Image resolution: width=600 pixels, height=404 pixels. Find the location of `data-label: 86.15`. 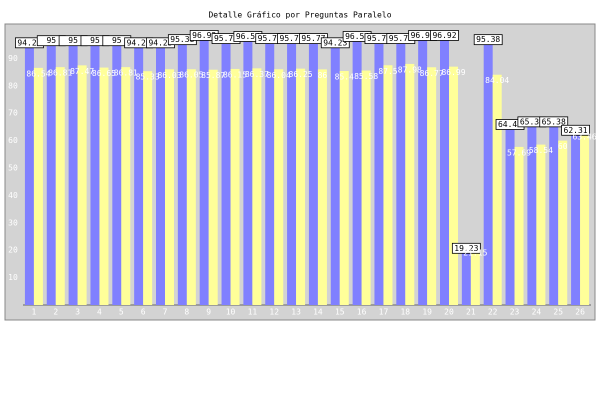

data-label: 86.15 is located at coordinates (235, 74).